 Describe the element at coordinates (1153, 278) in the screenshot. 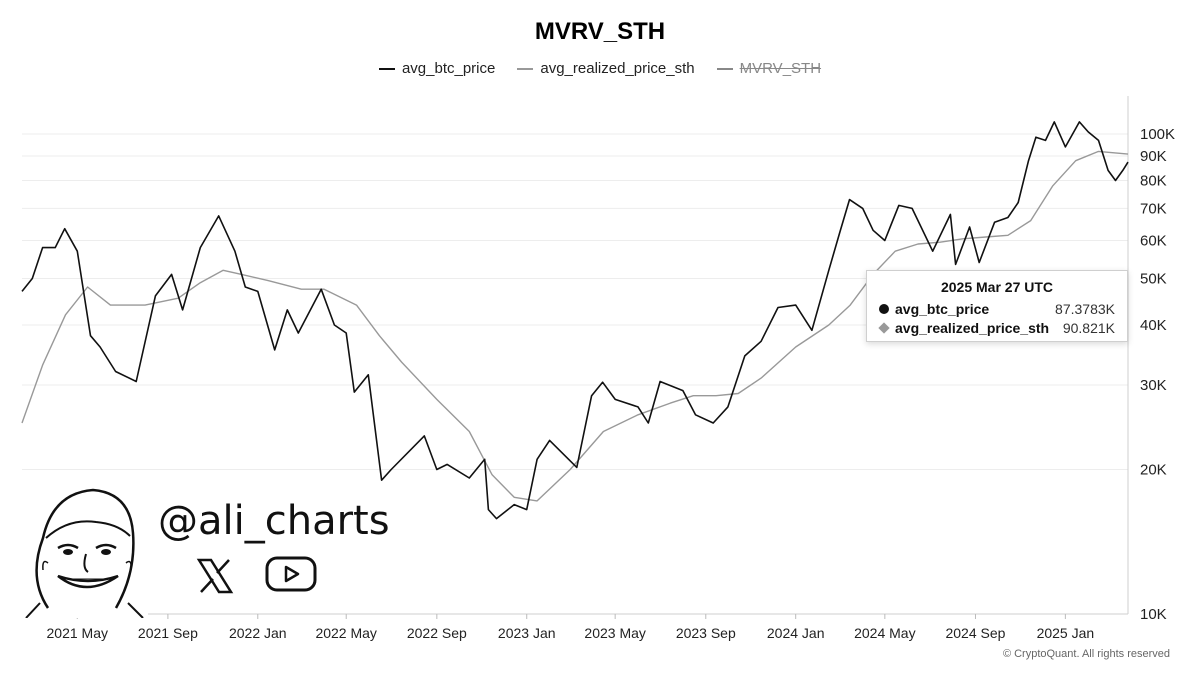

I see `y-tick-label: 50K` at that location.